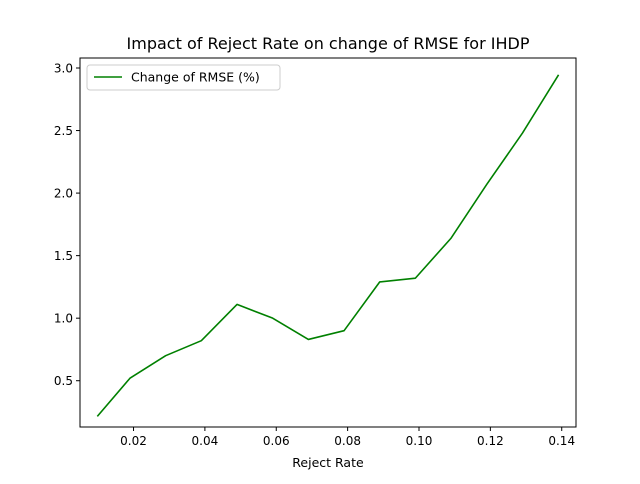 The image size is (640, 484). Describe the element at coordinates (490, 441) in the screenshot. I see `x-tick-label: 0.12` at that location.